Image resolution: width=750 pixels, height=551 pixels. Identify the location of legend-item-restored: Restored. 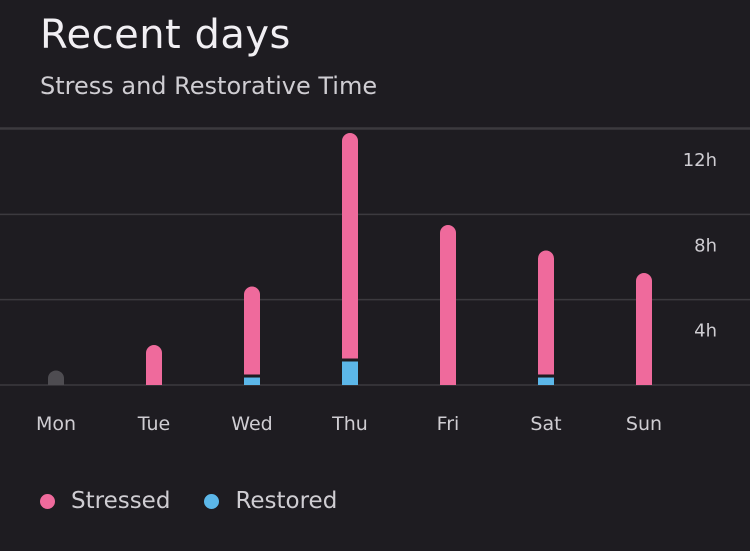
(270, 501).